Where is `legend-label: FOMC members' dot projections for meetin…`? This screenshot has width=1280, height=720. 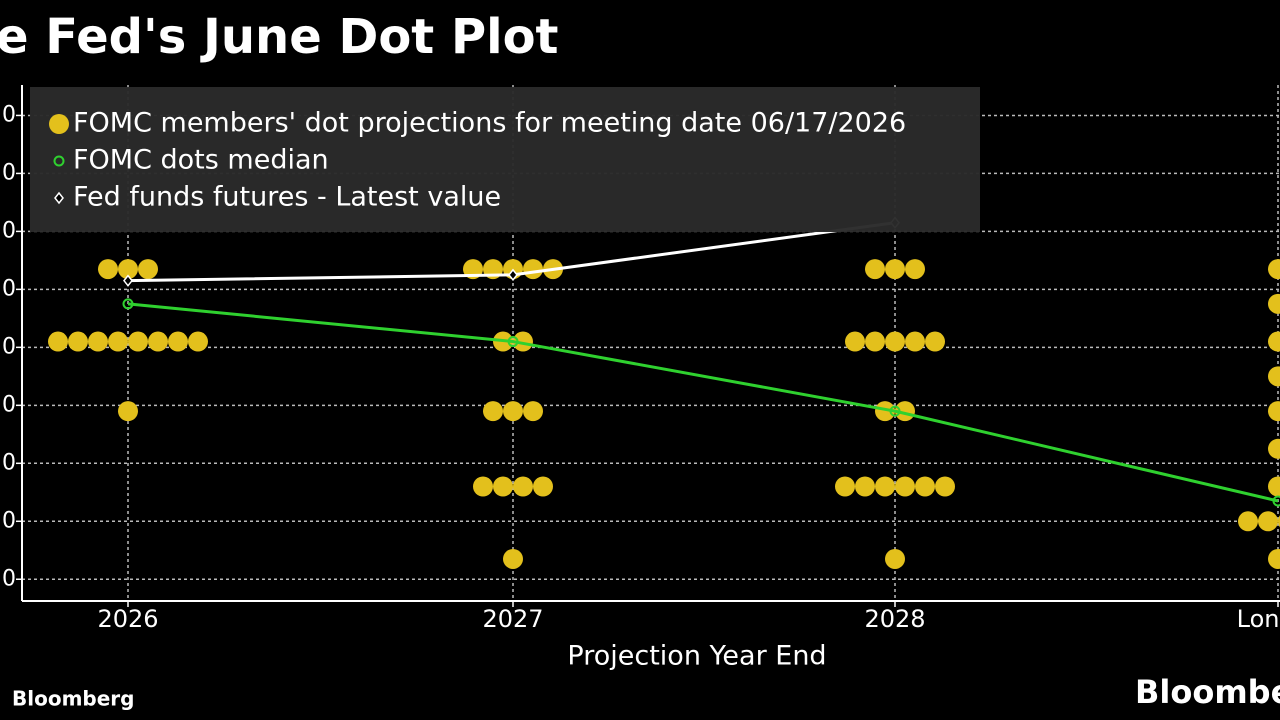 legend-label: FOMC members' dot projections for meetin… is located at coordinates (489, 123).